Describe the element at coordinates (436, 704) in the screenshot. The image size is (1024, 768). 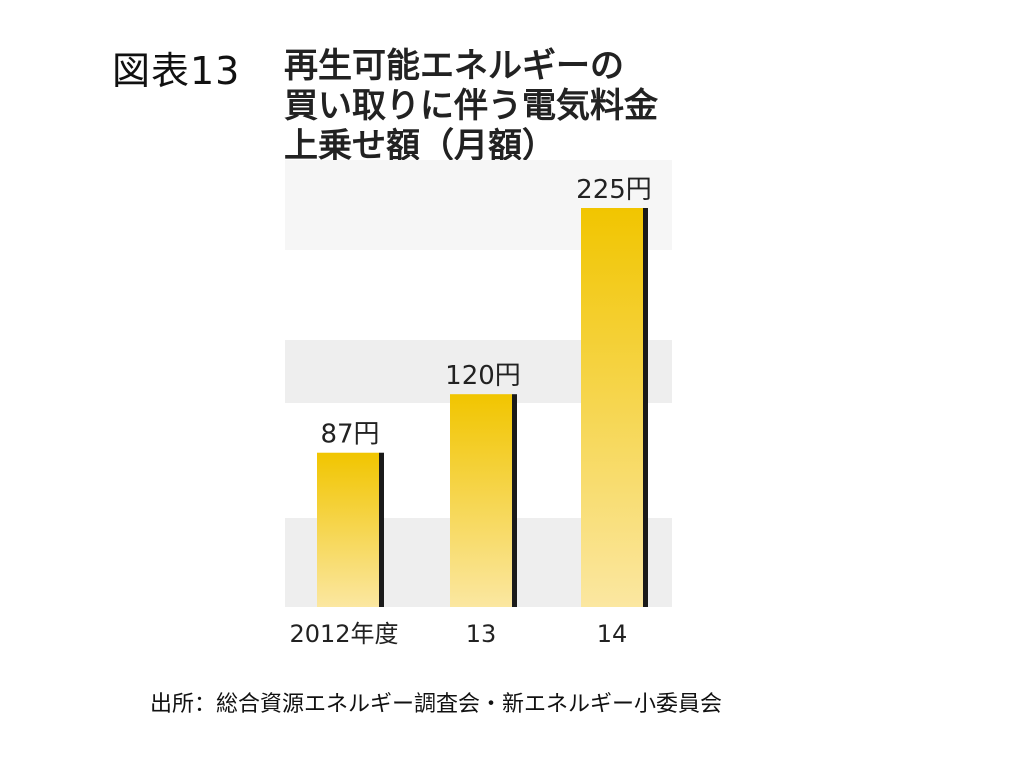
I see `source-note: 出所：総合資源エネルギー調査会・新エネルギー小委員会` at that location.